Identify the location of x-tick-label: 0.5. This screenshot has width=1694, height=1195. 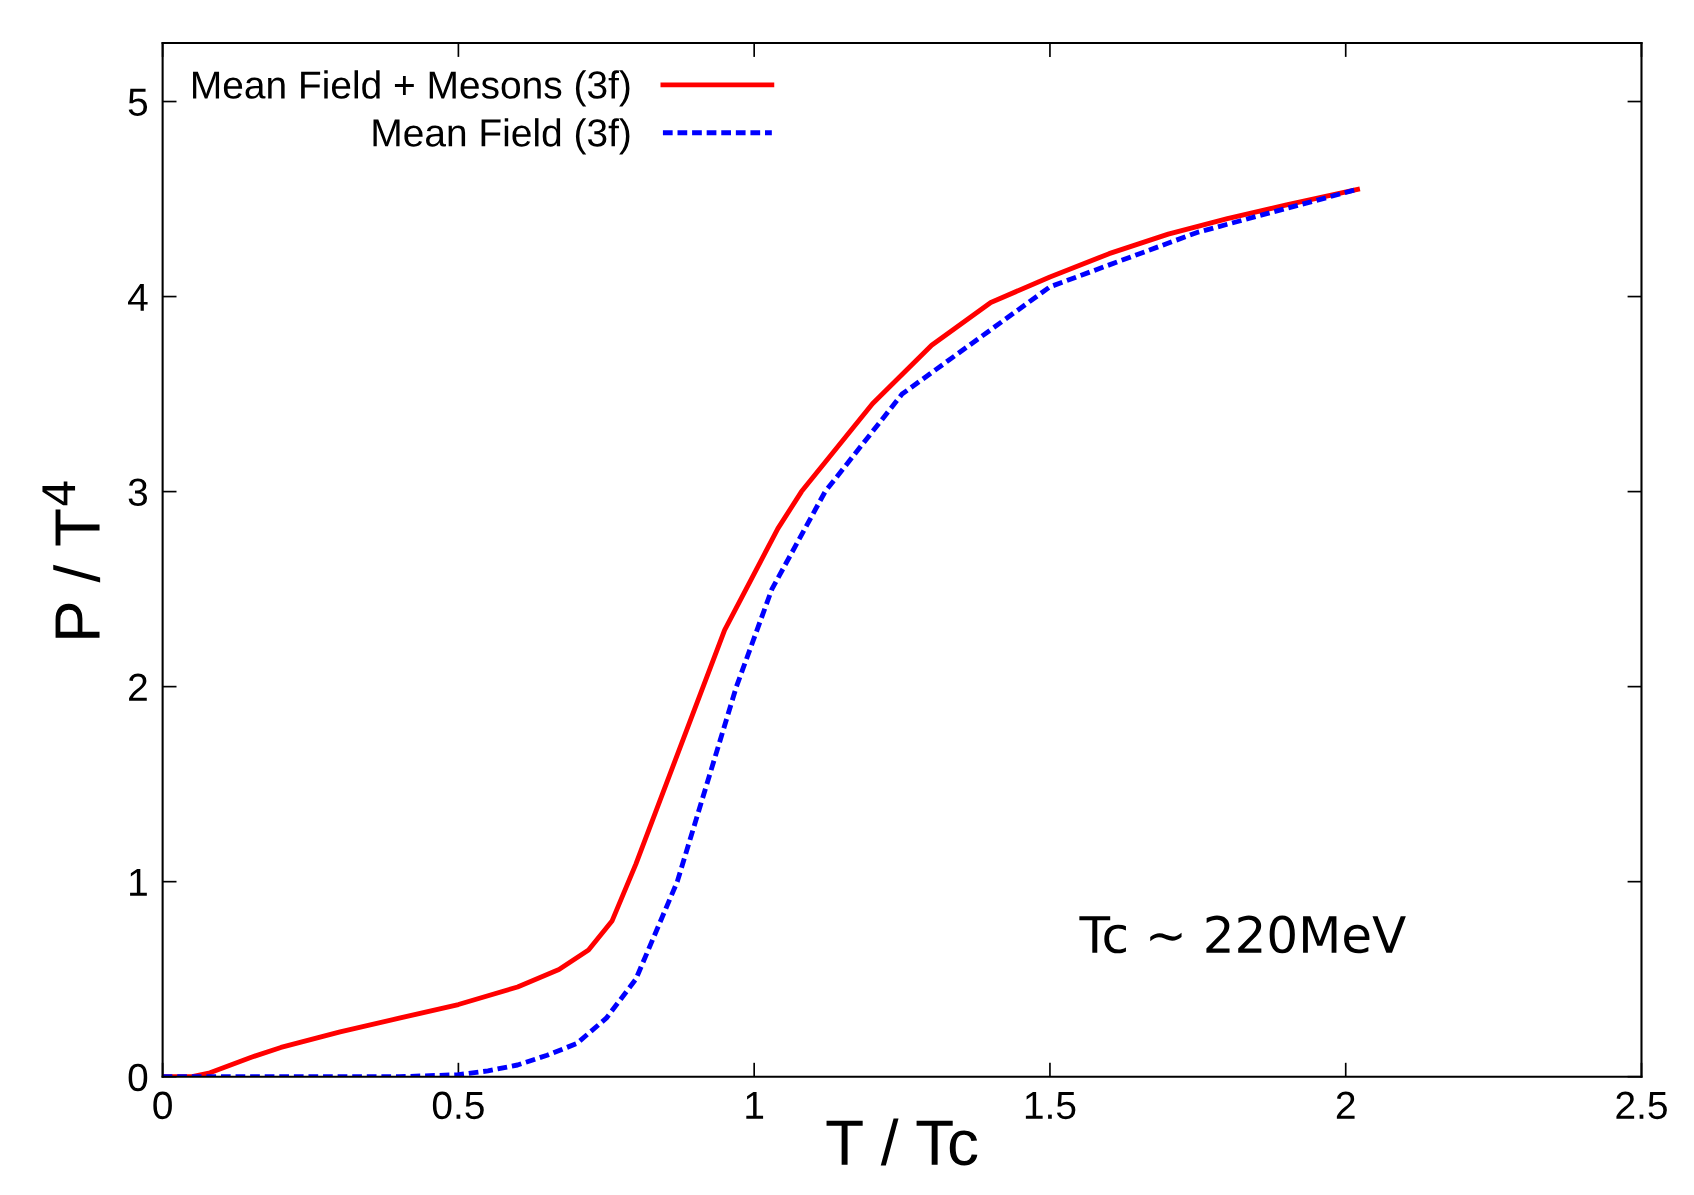
(458, 1105).